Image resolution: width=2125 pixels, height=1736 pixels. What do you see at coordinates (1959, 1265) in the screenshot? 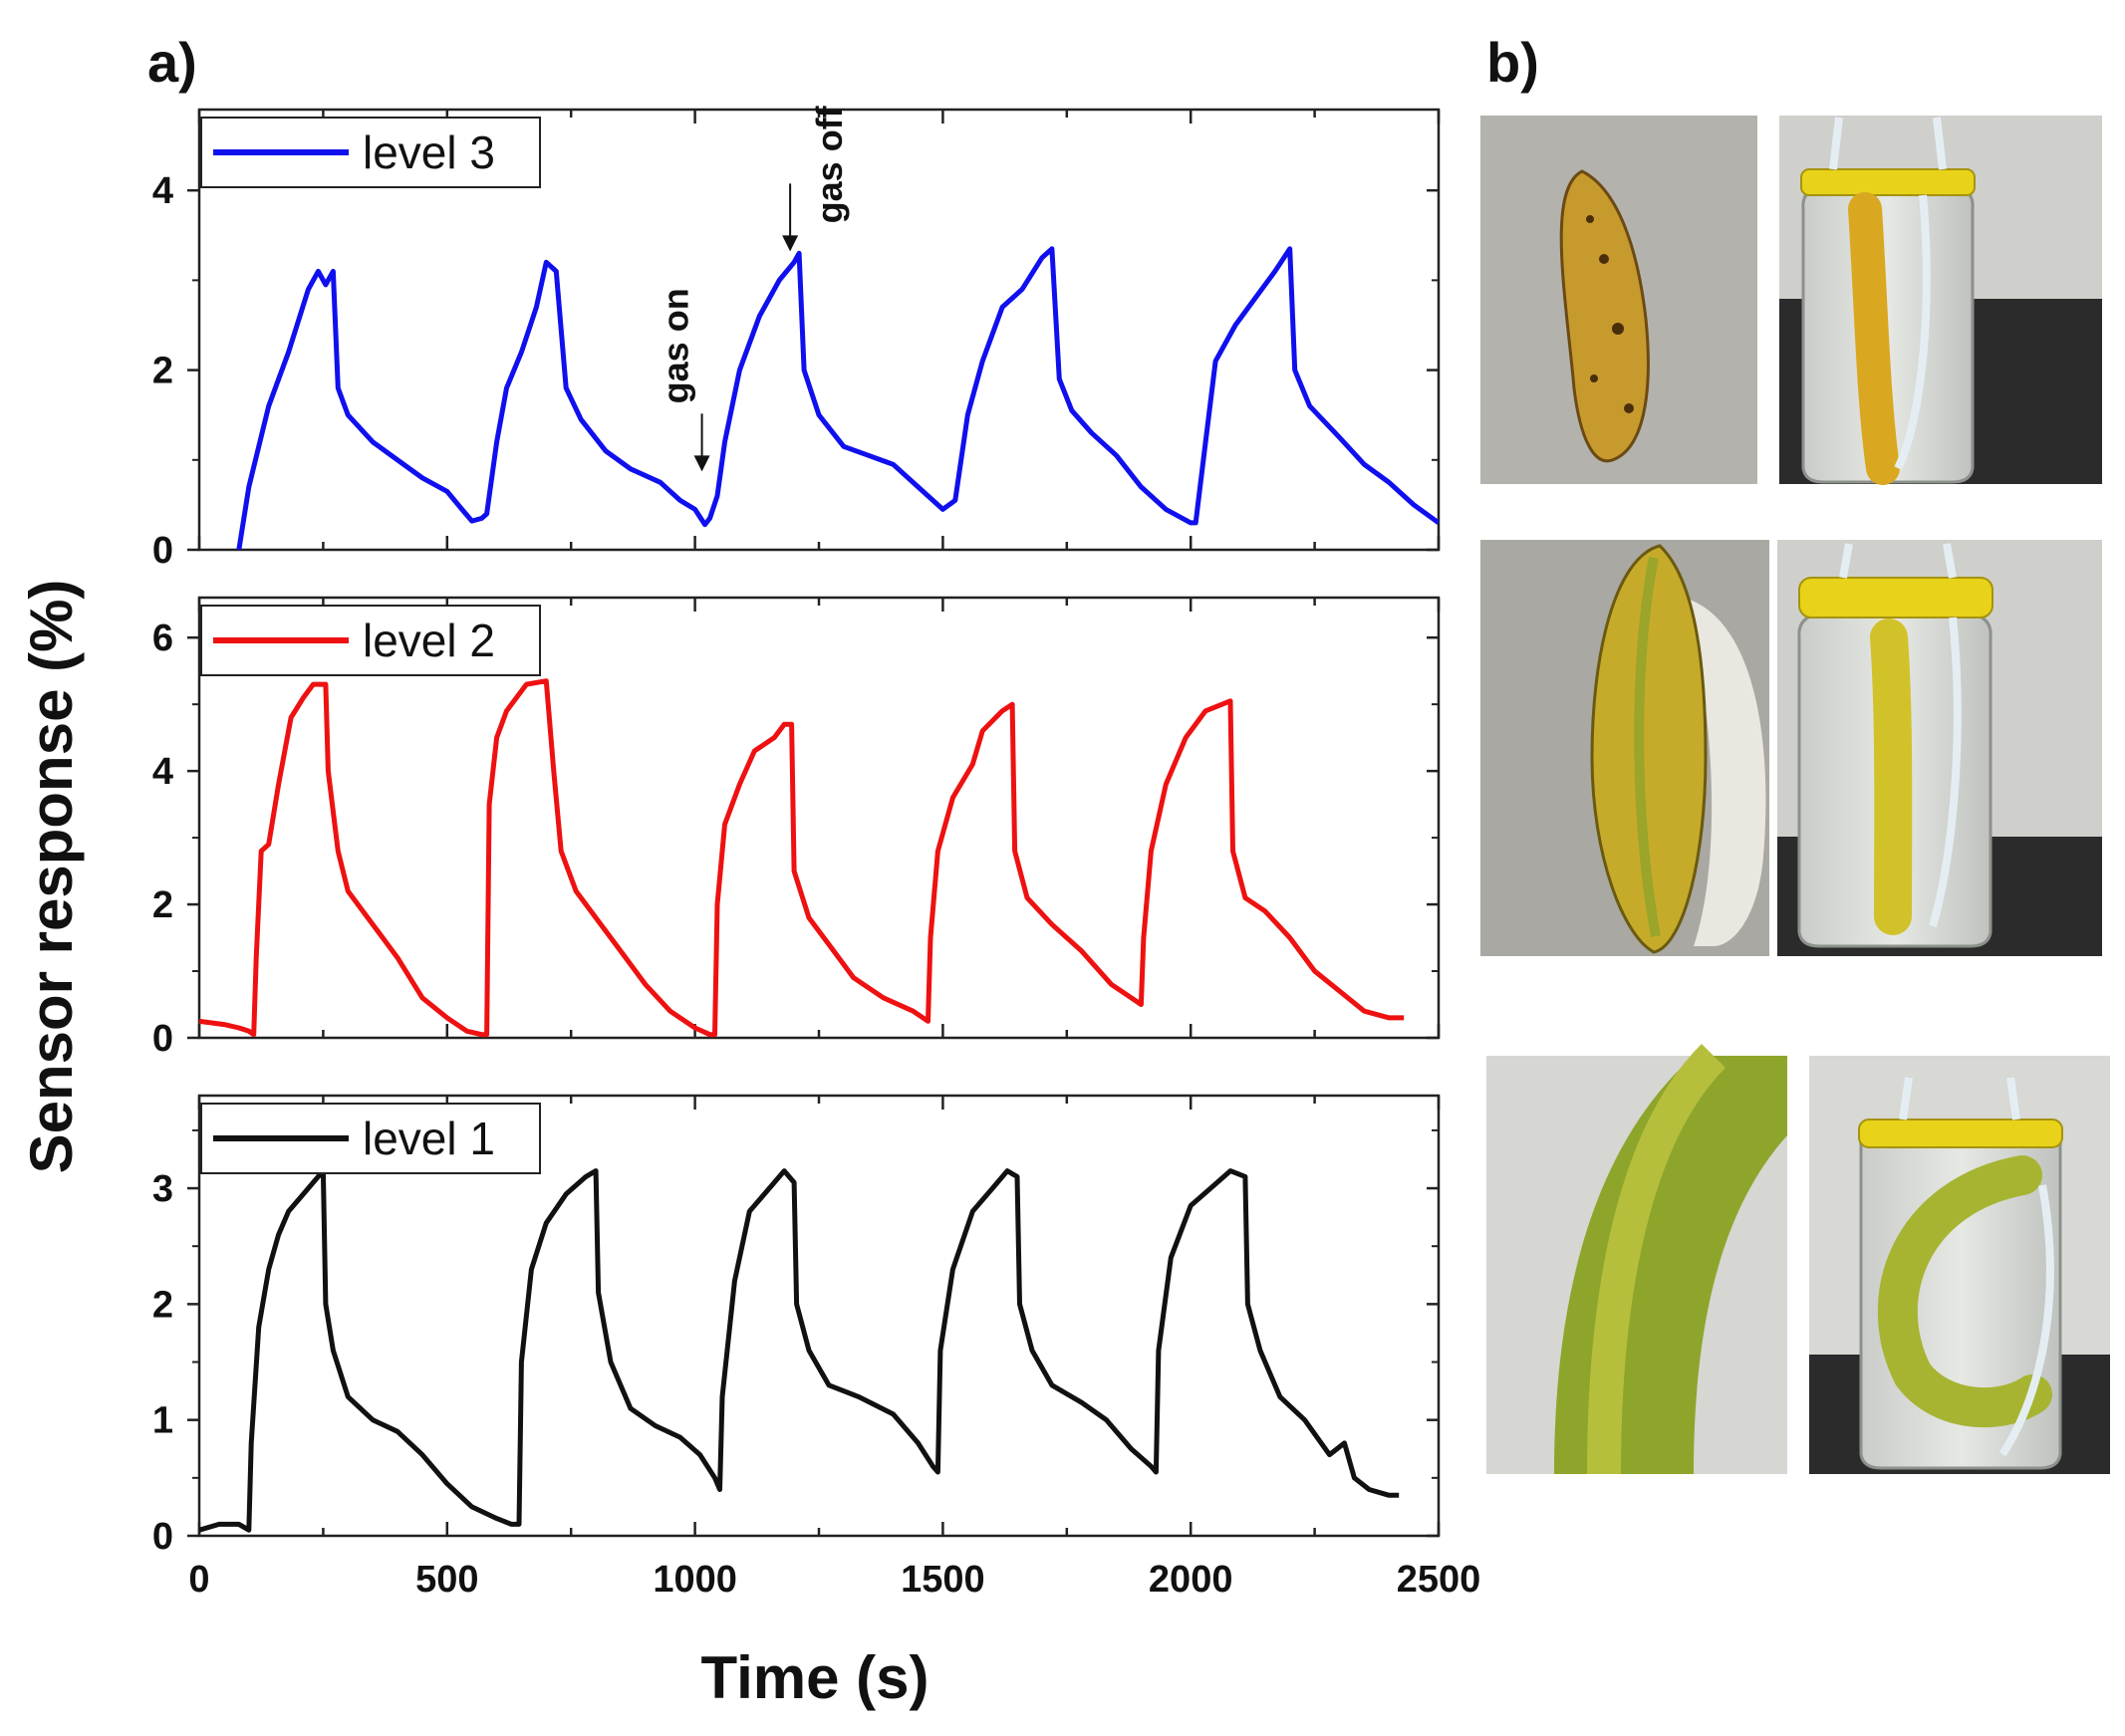
I see `photo-unripe-banana-in-jar` at bounding box center [1959, 1265].